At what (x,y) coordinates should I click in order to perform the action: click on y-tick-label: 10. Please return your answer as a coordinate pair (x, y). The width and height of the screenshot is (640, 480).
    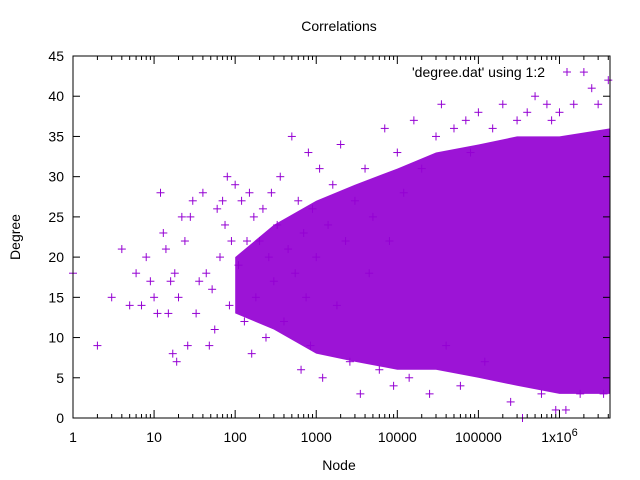
    Looking at the image, I should click on (56, 338).